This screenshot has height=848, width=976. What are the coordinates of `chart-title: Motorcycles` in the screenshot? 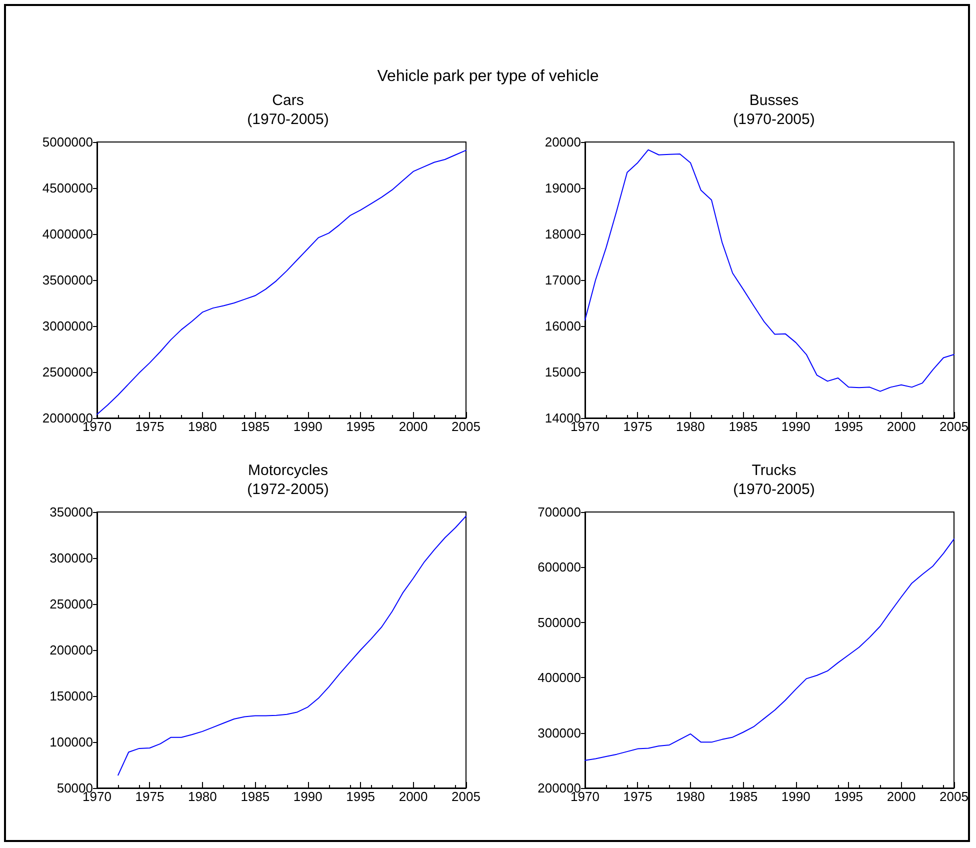 It's located at (288, 470).